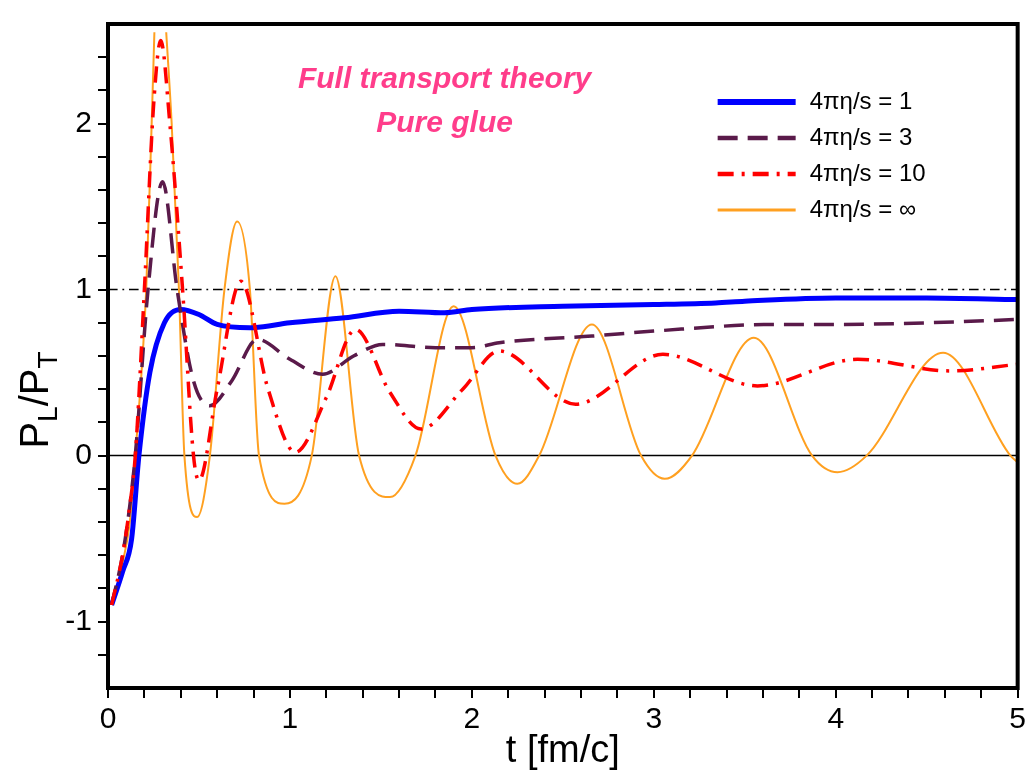 Image resolution: width=1030 pixels, height=778 pixels. I want to click on x-axis-title: t [fm/c], so click(562, 748).